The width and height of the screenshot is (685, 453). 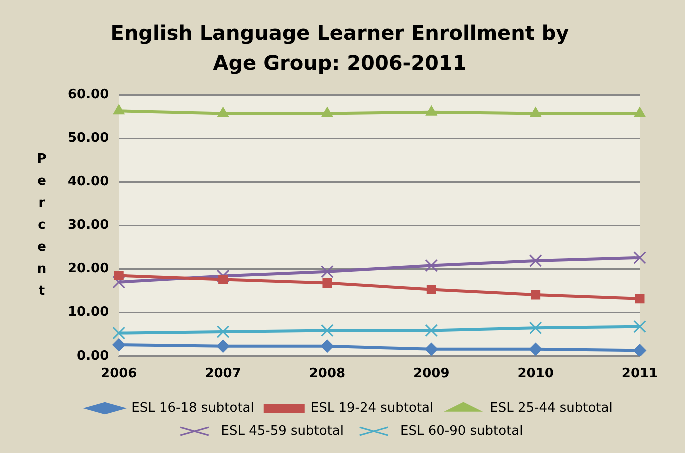 What do you see at coordinates (462, 431) in the screenshot?
I see `legend-label: ESL 60-90 subtotal` at bounding box center [462, 431].